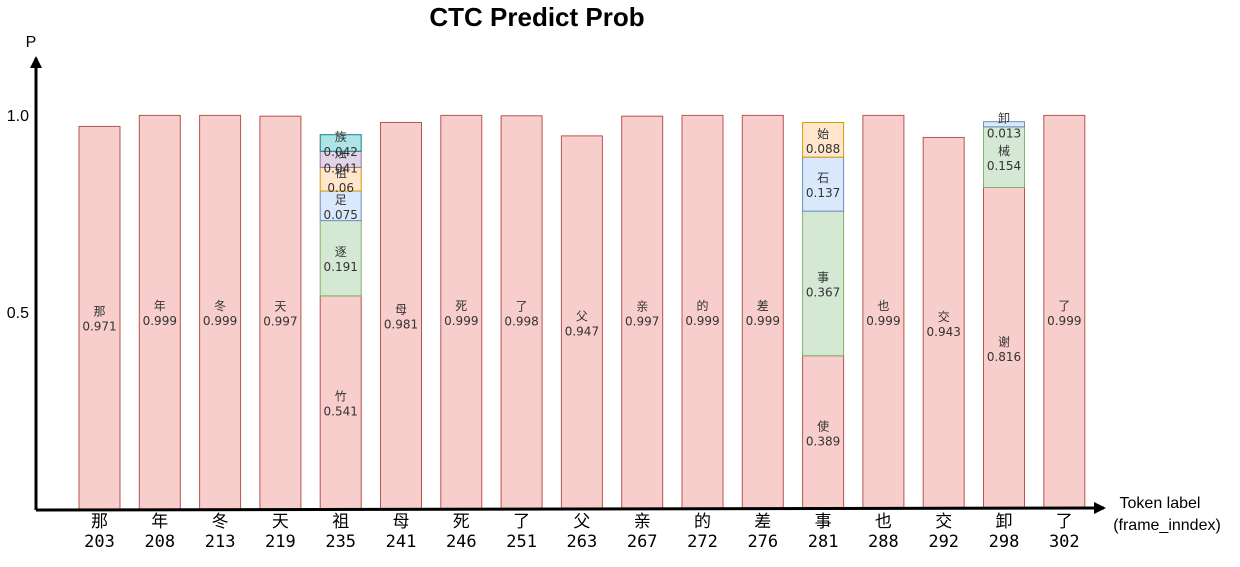 Image resolution: width=1240 pixels, height=567 pixels. I want to click on segment-prob-label: 0.154, so click(1004, 166).